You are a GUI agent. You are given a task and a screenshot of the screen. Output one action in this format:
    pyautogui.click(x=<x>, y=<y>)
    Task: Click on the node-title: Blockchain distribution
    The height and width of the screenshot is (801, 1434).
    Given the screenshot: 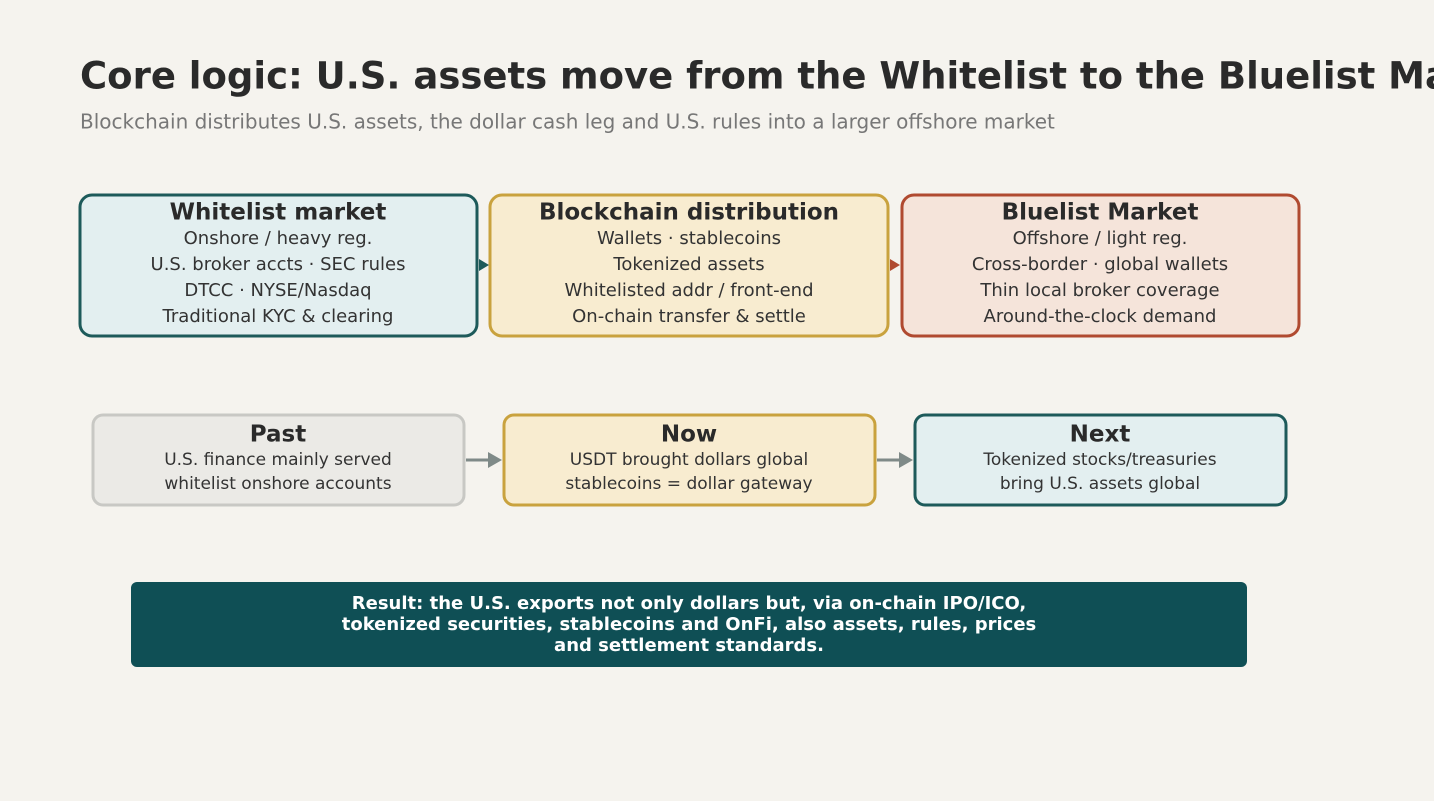 What is the action you would take?
    pyautogui.click(x=689, y=213)
    